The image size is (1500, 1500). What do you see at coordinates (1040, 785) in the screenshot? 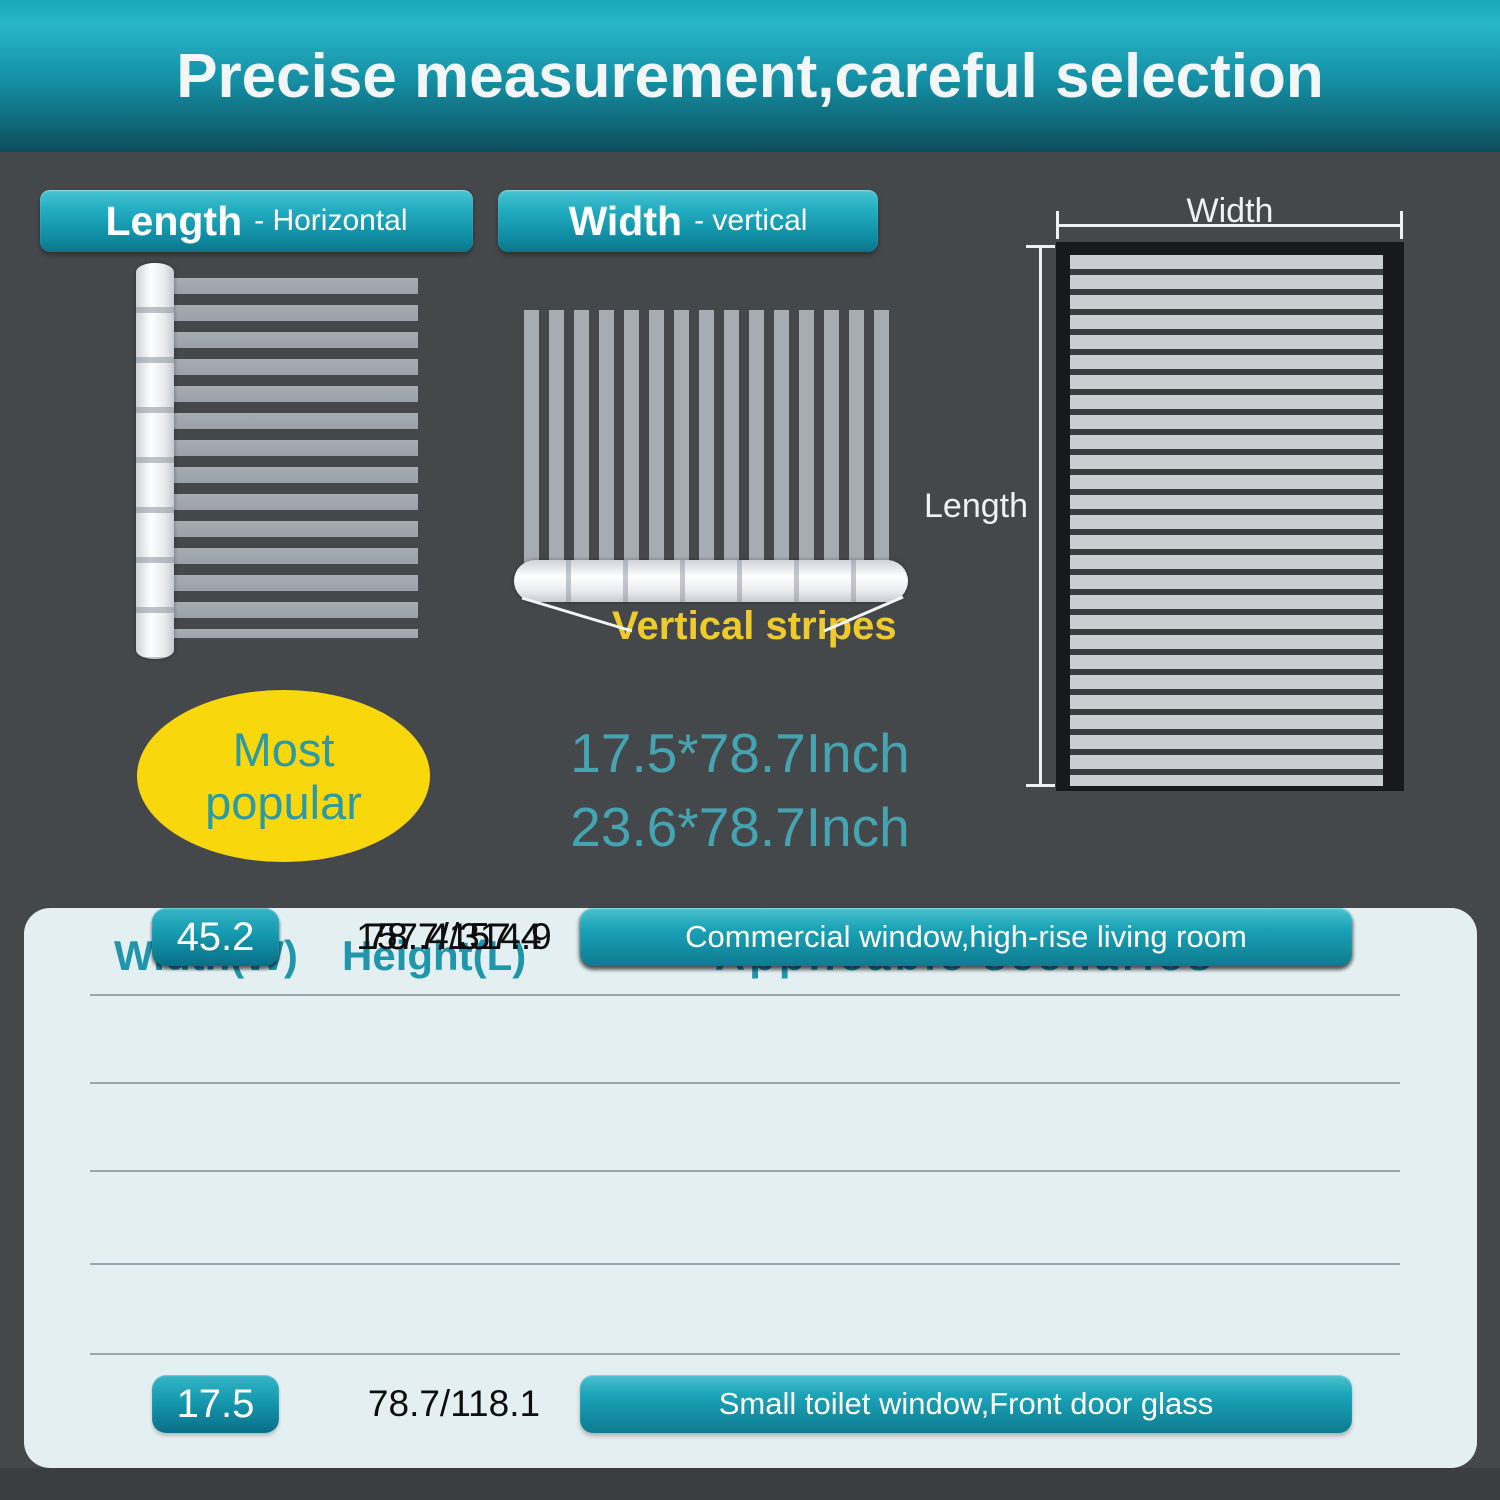
I see `length-measure-tick-bottom` at bounding box center [1040, 785].